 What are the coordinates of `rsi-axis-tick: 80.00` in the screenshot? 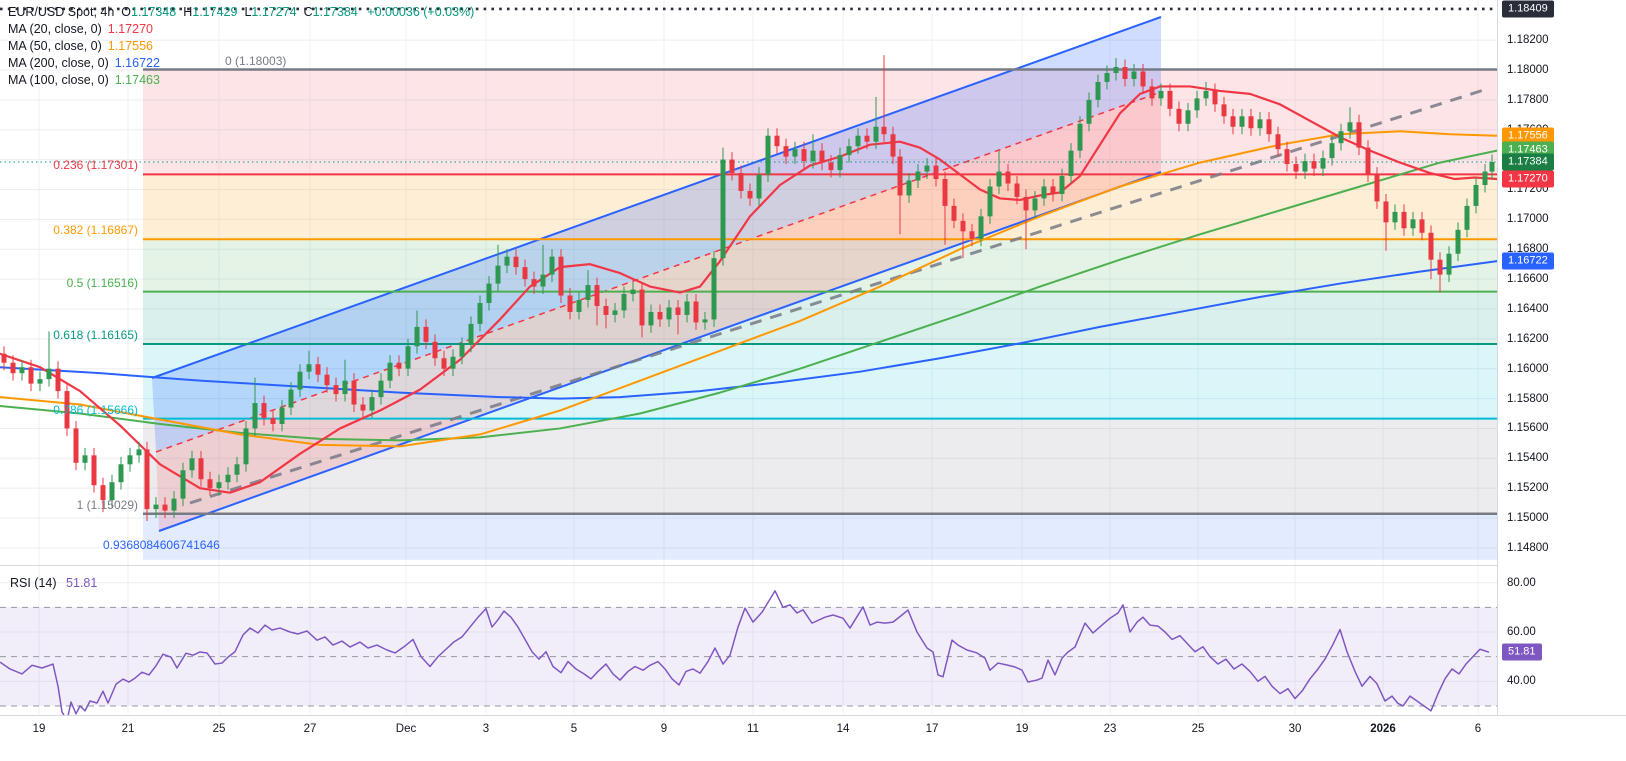 It's located at (1521, 582).